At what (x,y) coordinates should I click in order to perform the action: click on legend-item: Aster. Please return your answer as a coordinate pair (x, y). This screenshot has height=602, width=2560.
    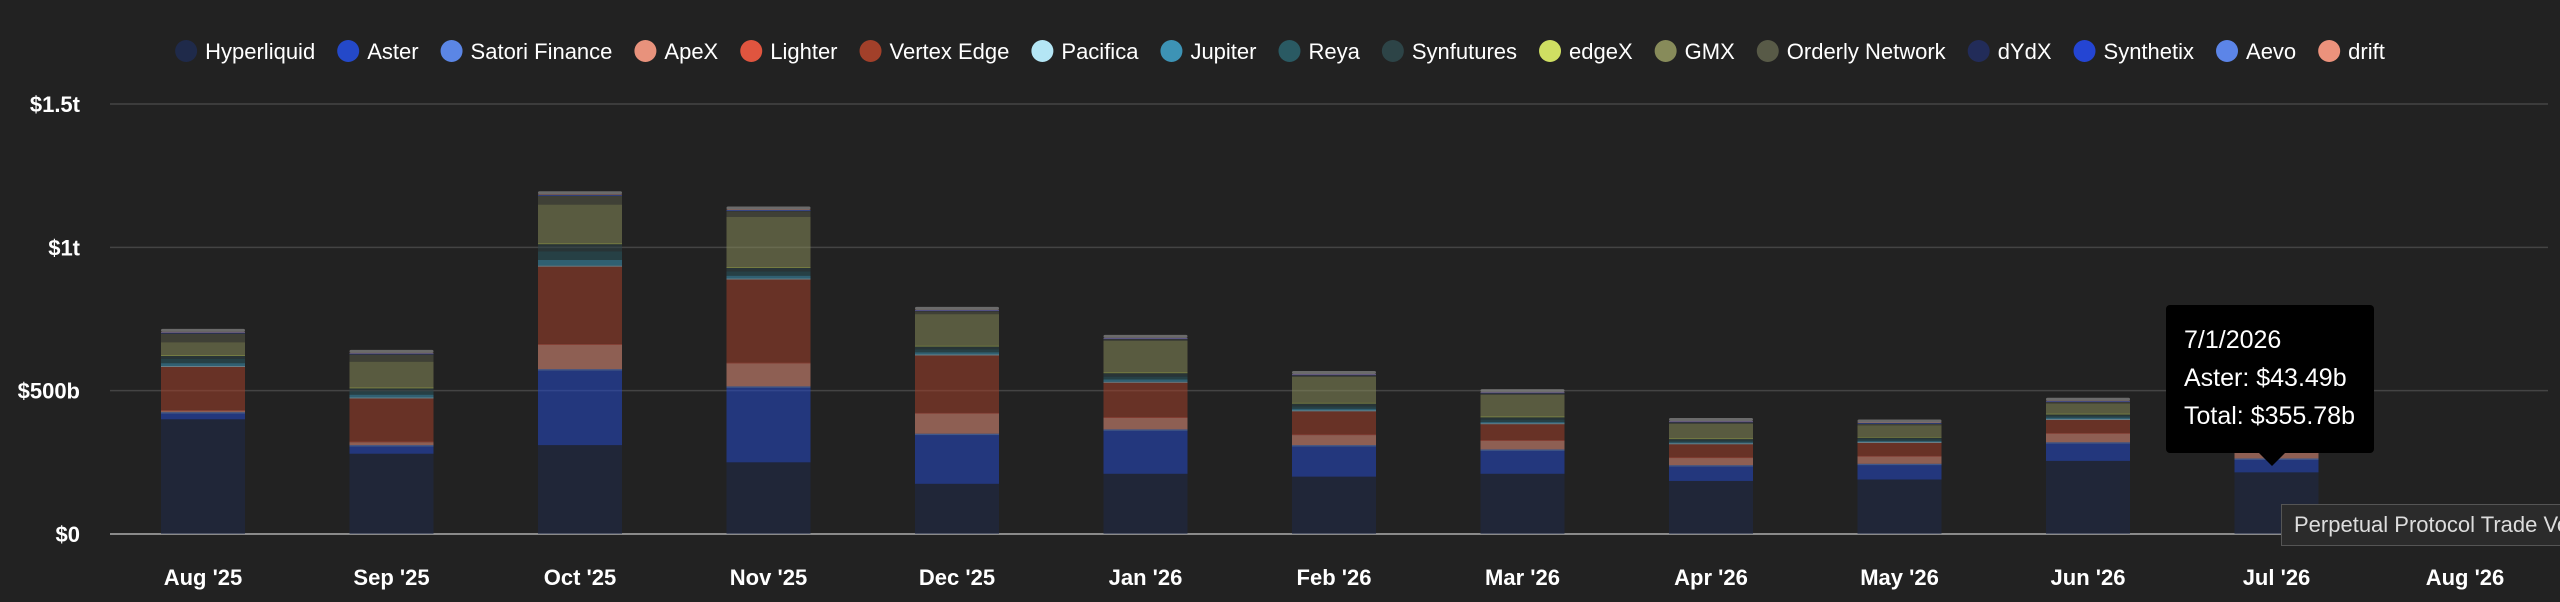
    Looking at the image, I should click on (378, 51).